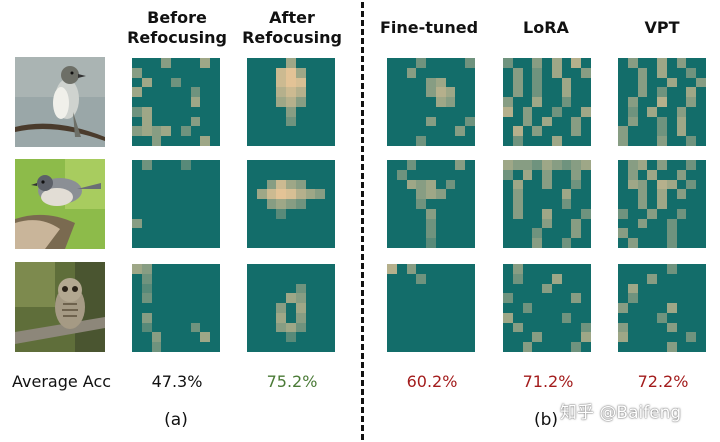 The width and height of the screenshot is (720, 442). I want to click on heatmap-flycatcher-after, so click(291, 102).